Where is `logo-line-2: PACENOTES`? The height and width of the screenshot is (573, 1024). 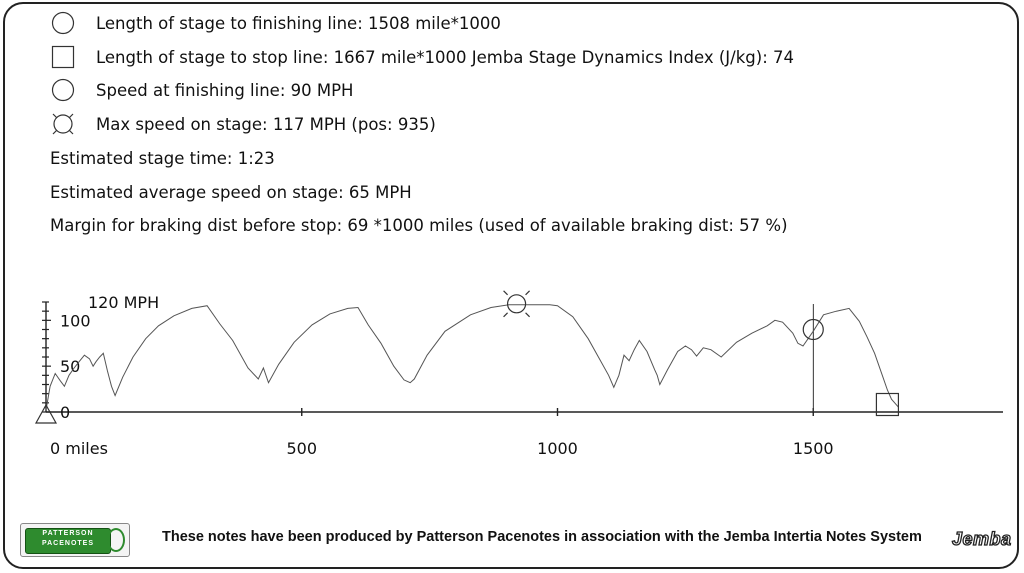
logo-line-2: PACENOTES is located at coordinates (68, 543).